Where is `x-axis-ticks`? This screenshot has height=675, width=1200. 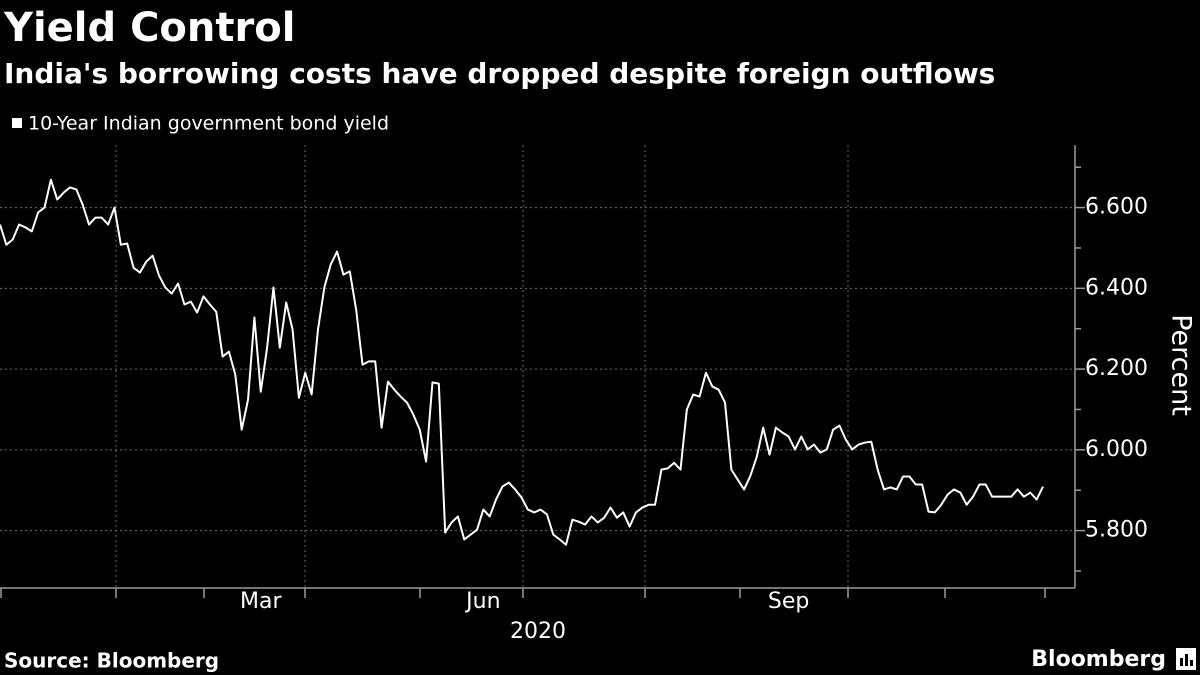 x-axis-ticks is located at coordinates (523, 593).